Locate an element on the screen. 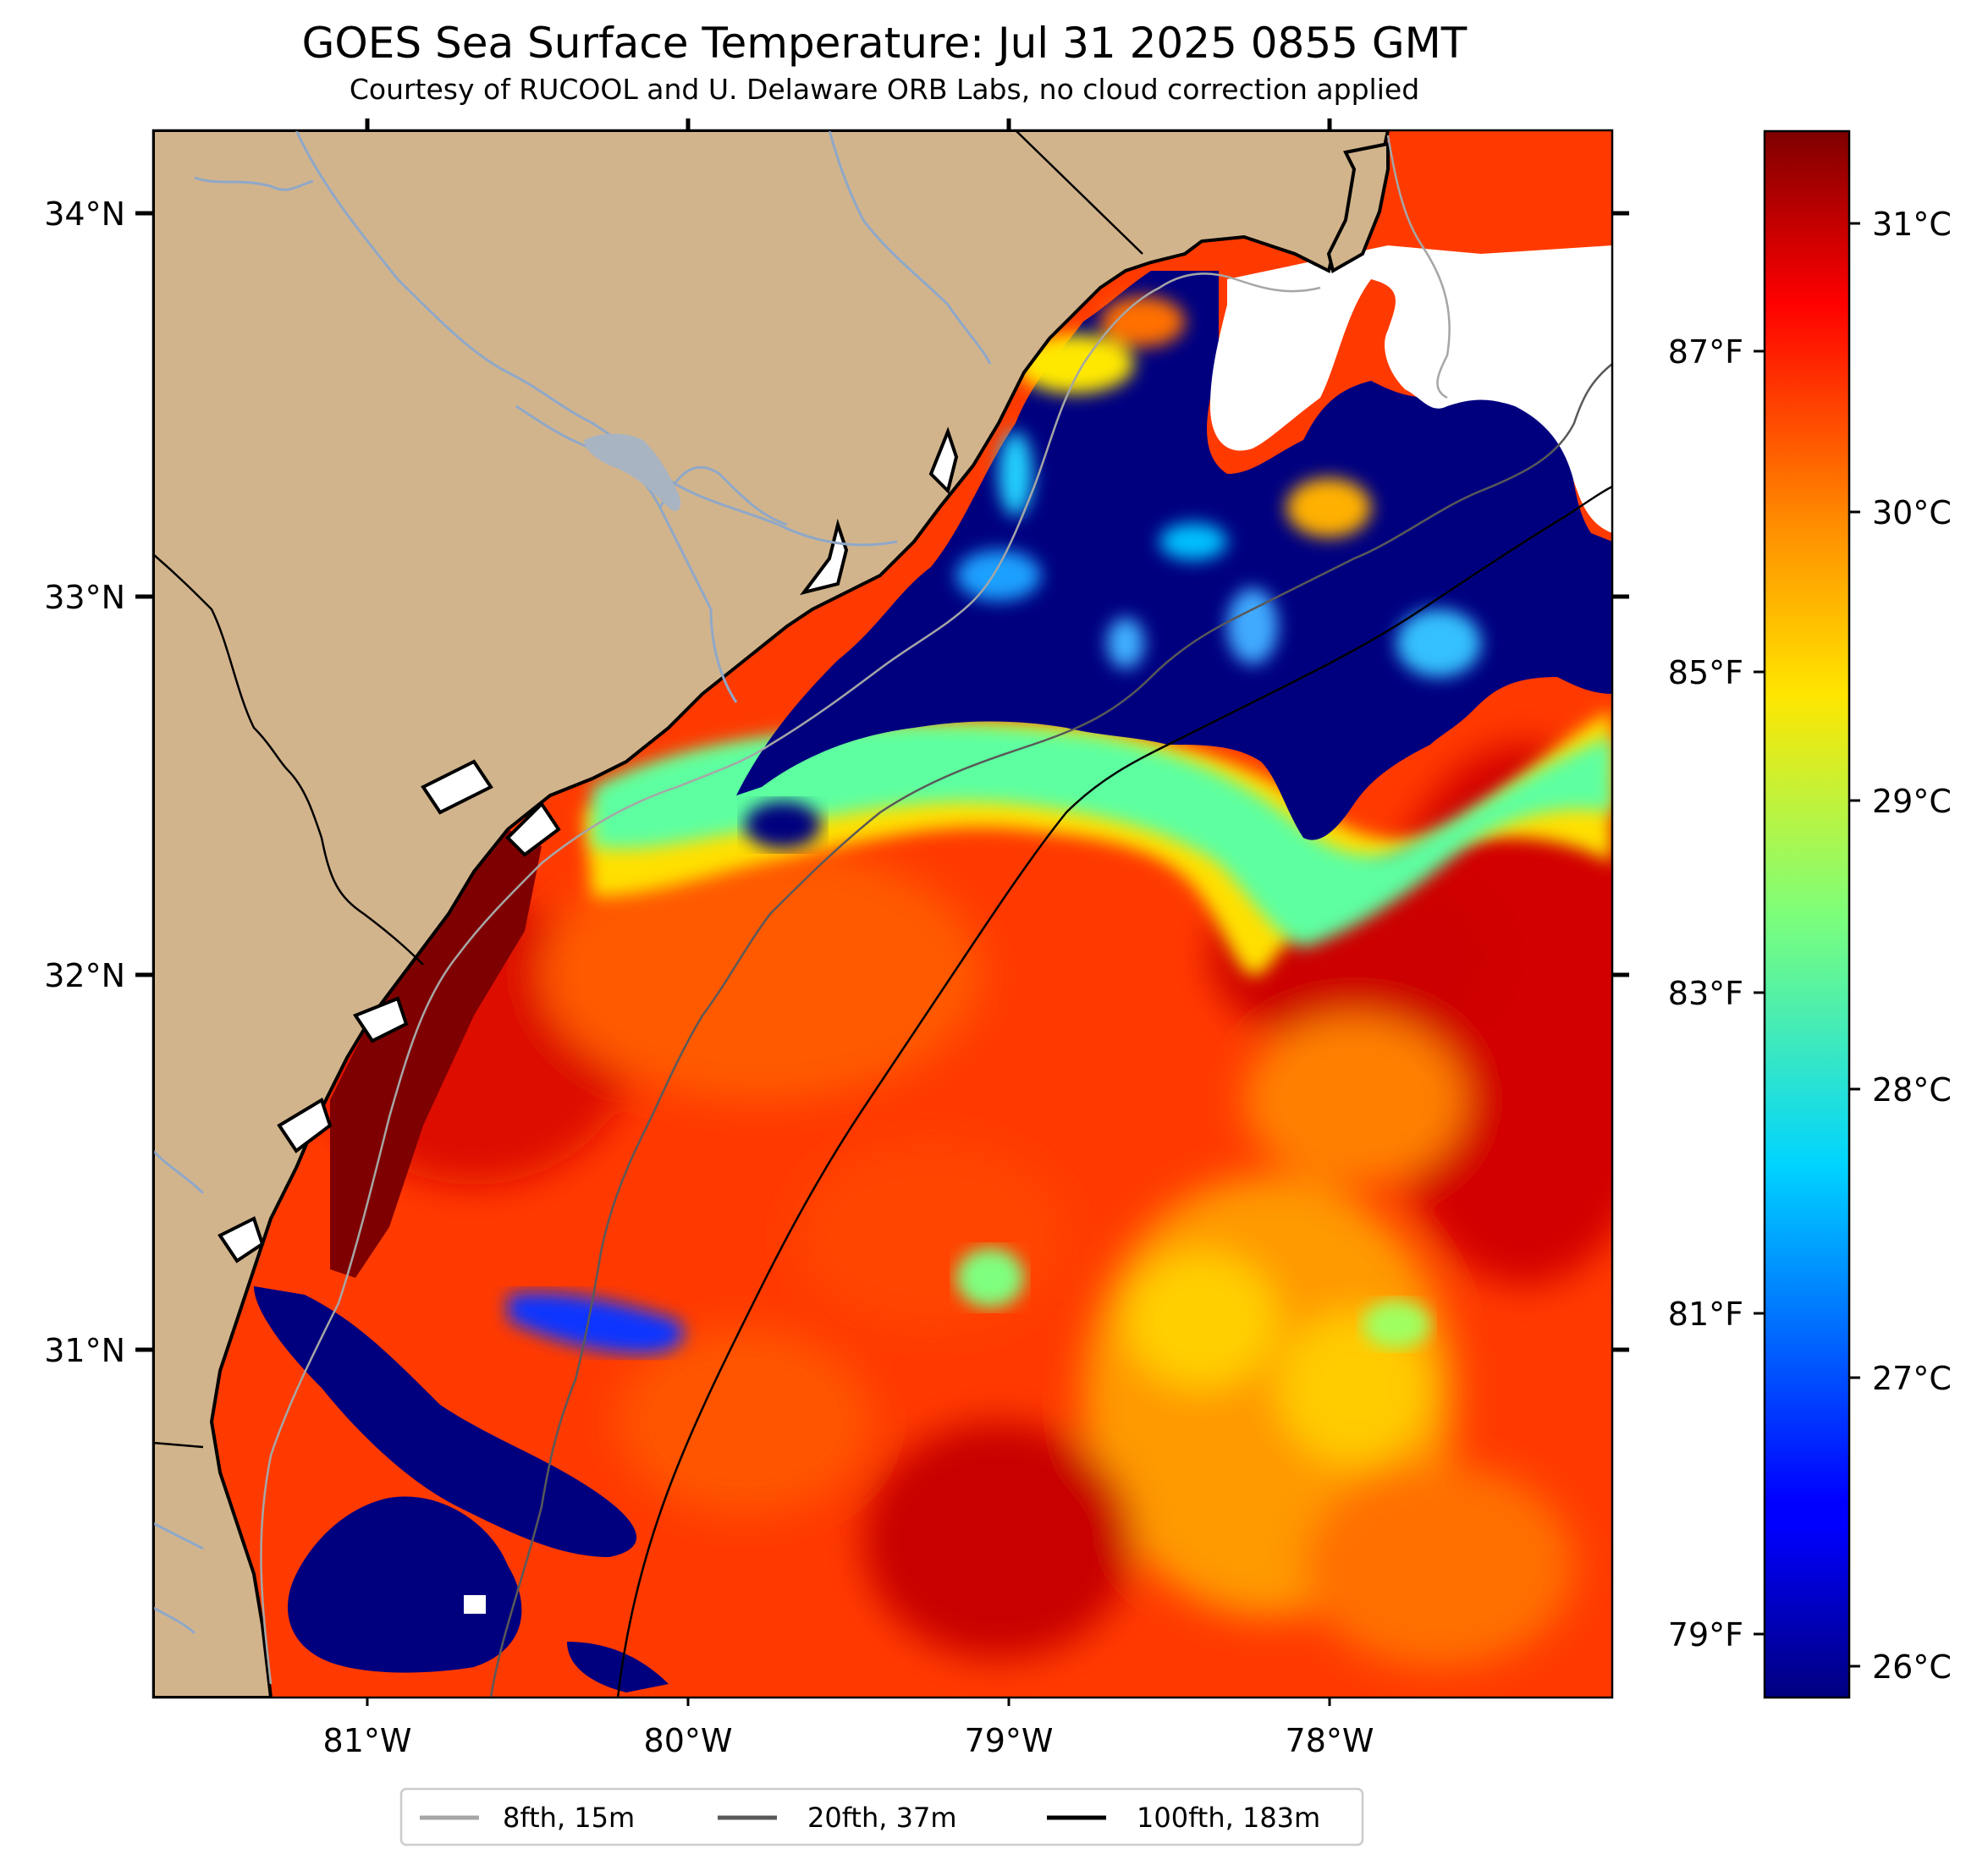 The image size is (1988, 1871). colorbar-label-85f: 85°F is located at coordinates (1705, 673).